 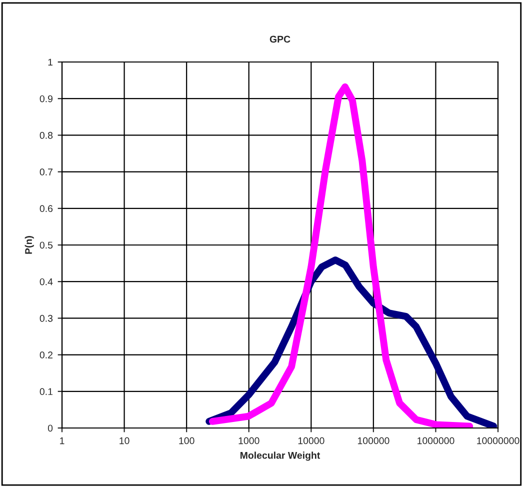 I want to click on x-tick-label: 1000, so click(x=249, y=440).